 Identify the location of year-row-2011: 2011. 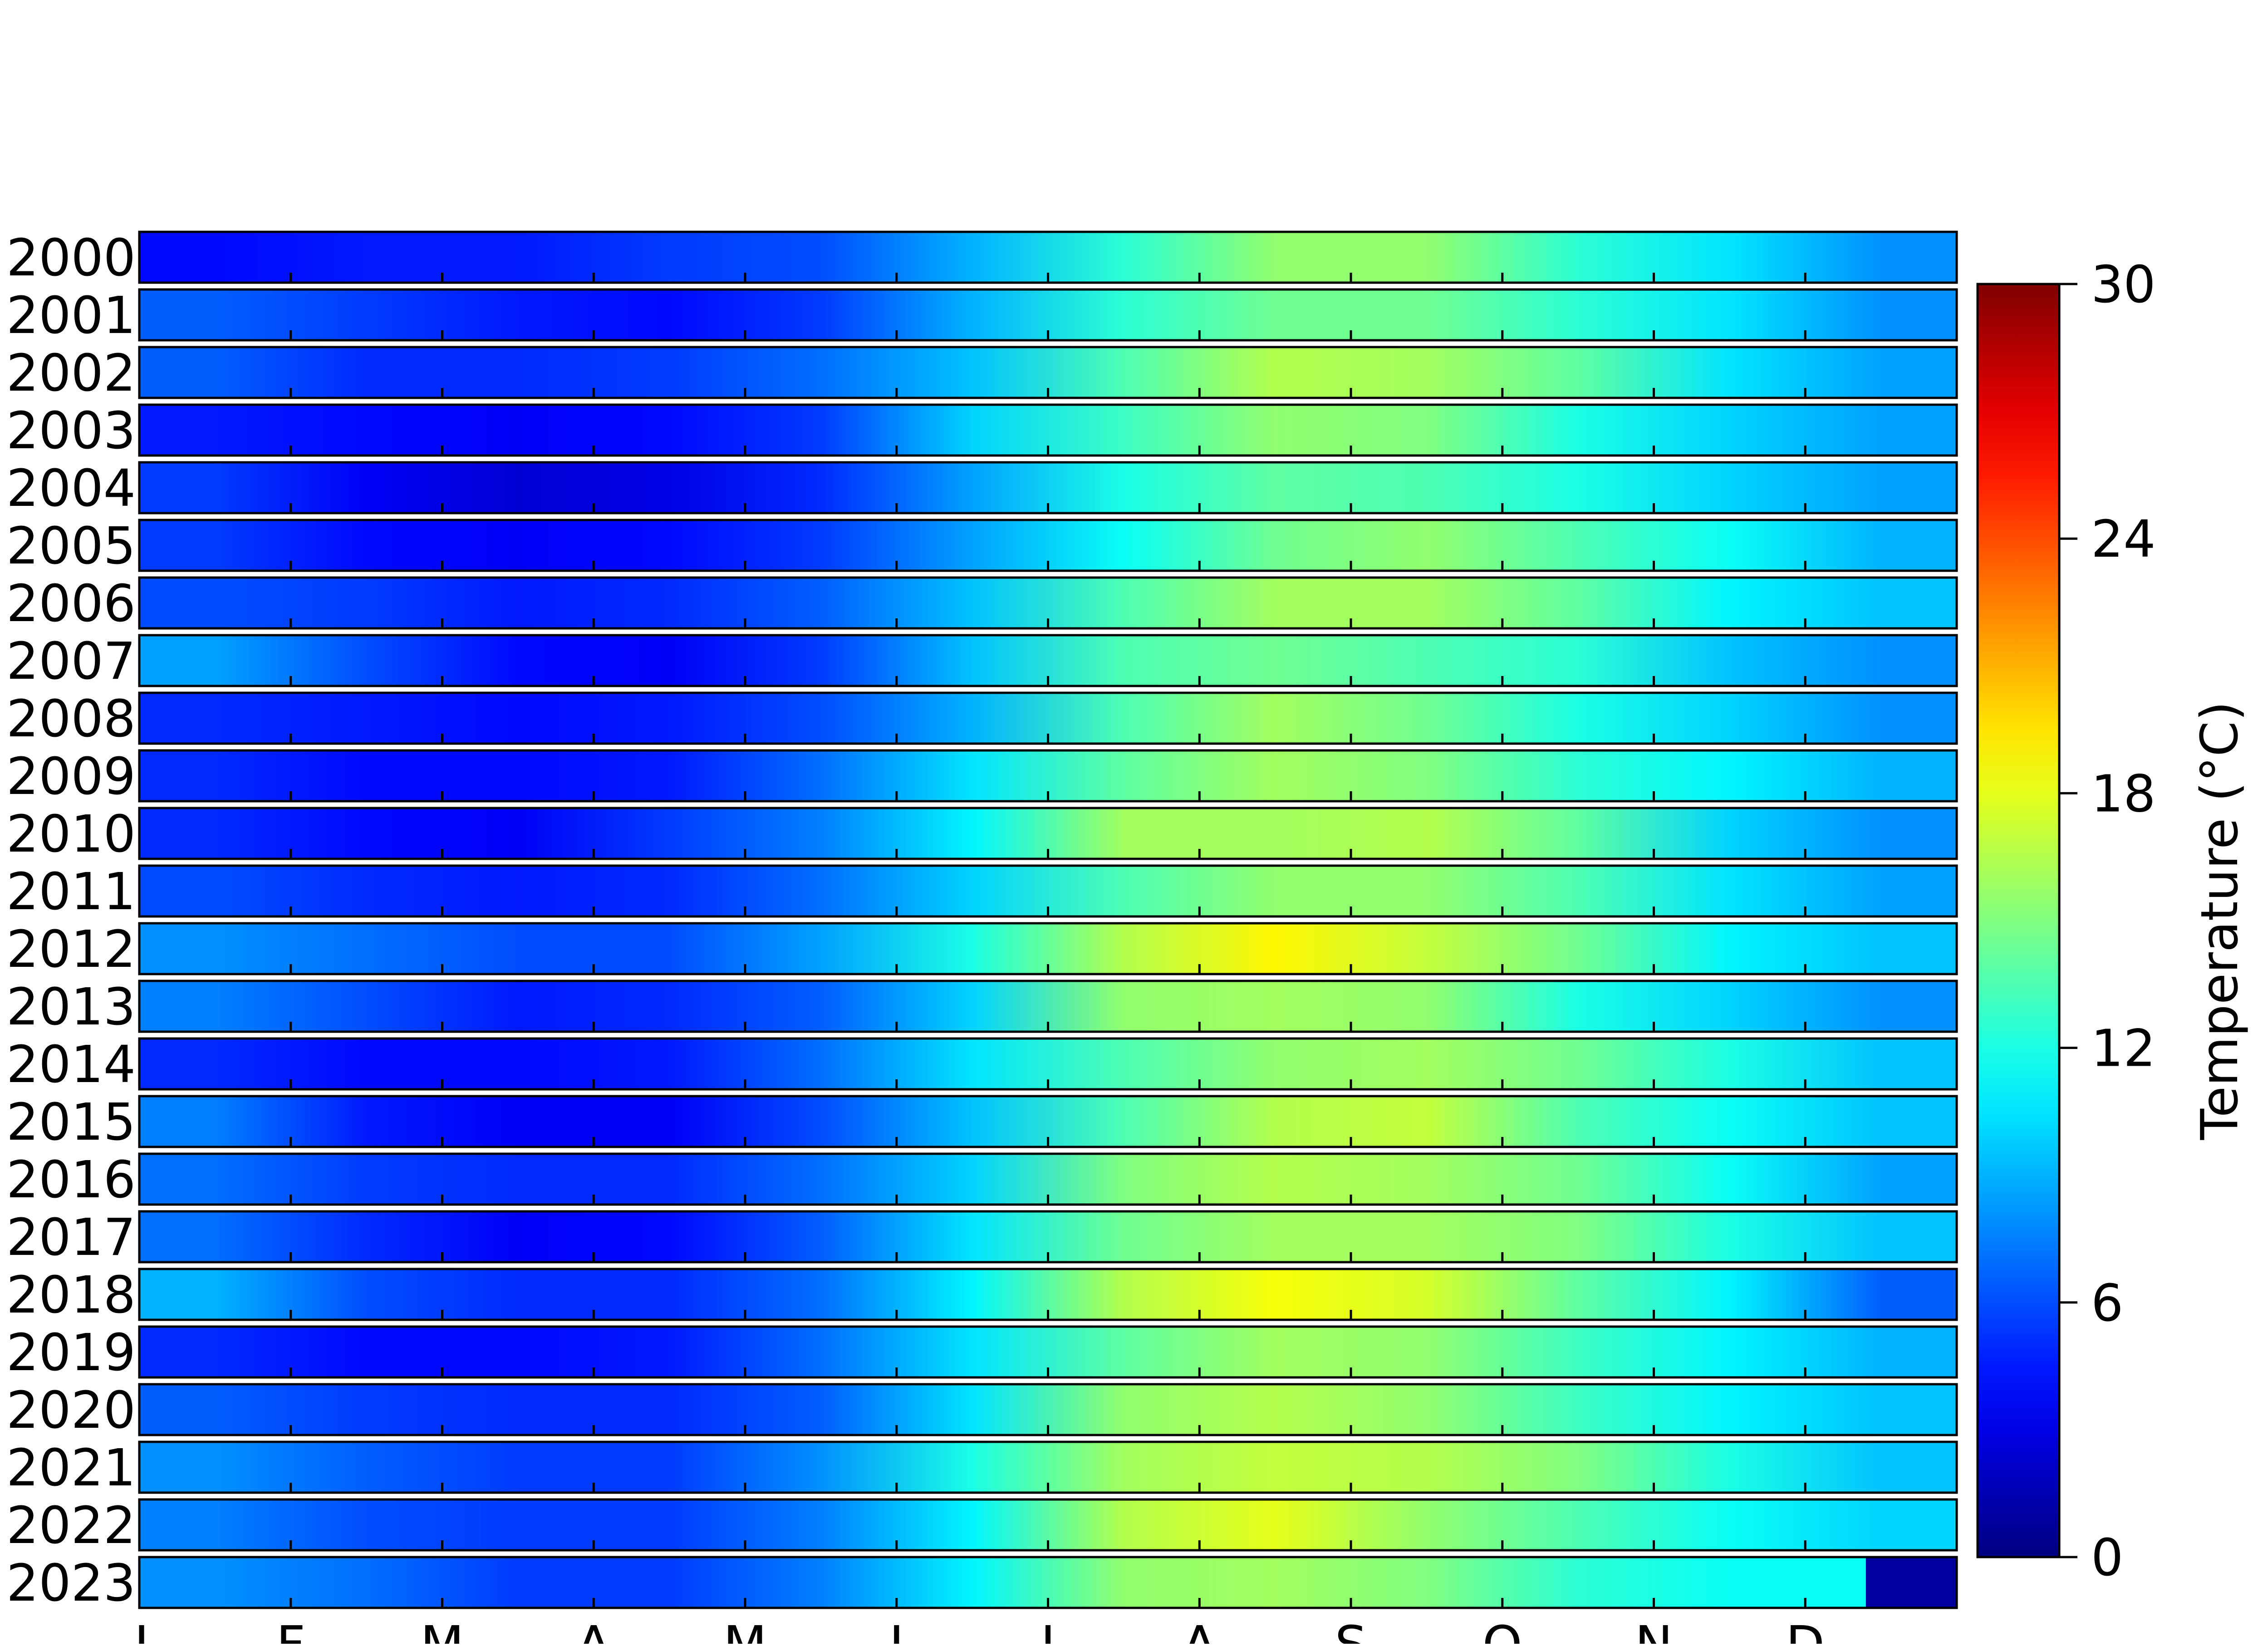
(982, 891).